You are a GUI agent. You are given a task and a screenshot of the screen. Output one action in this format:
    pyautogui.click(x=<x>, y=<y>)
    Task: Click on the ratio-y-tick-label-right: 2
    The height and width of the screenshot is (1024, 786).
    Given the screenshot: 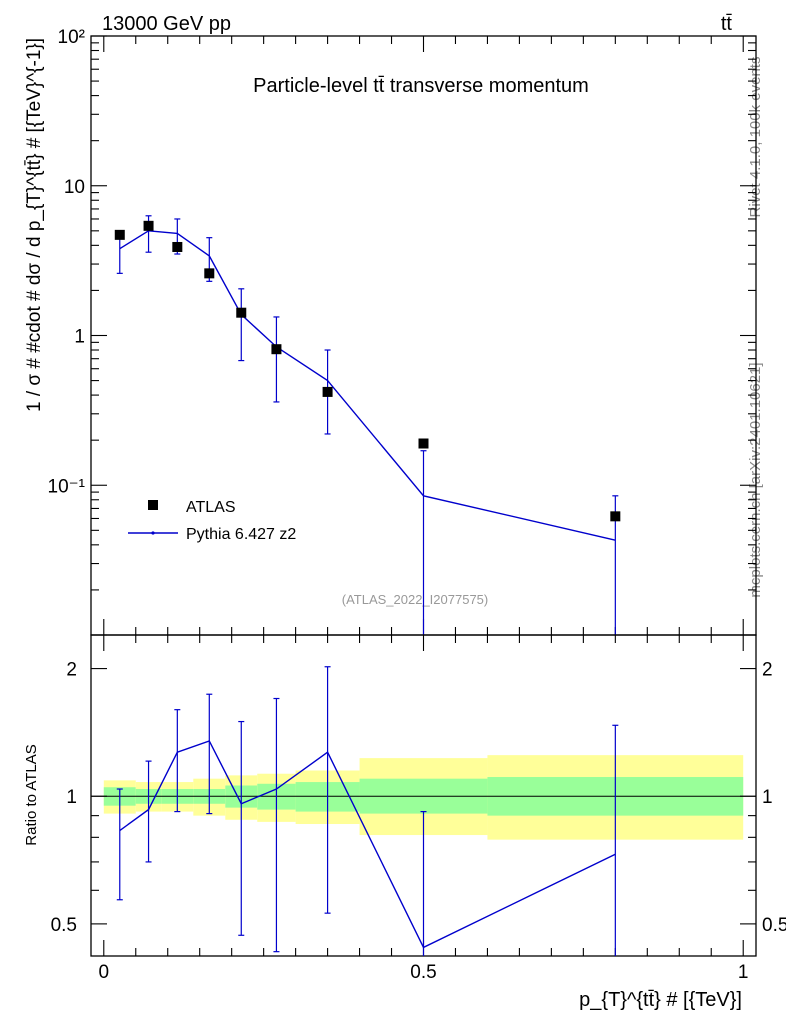 What is the action you would take?
    pyautogui.click(x=767, y=670)
    